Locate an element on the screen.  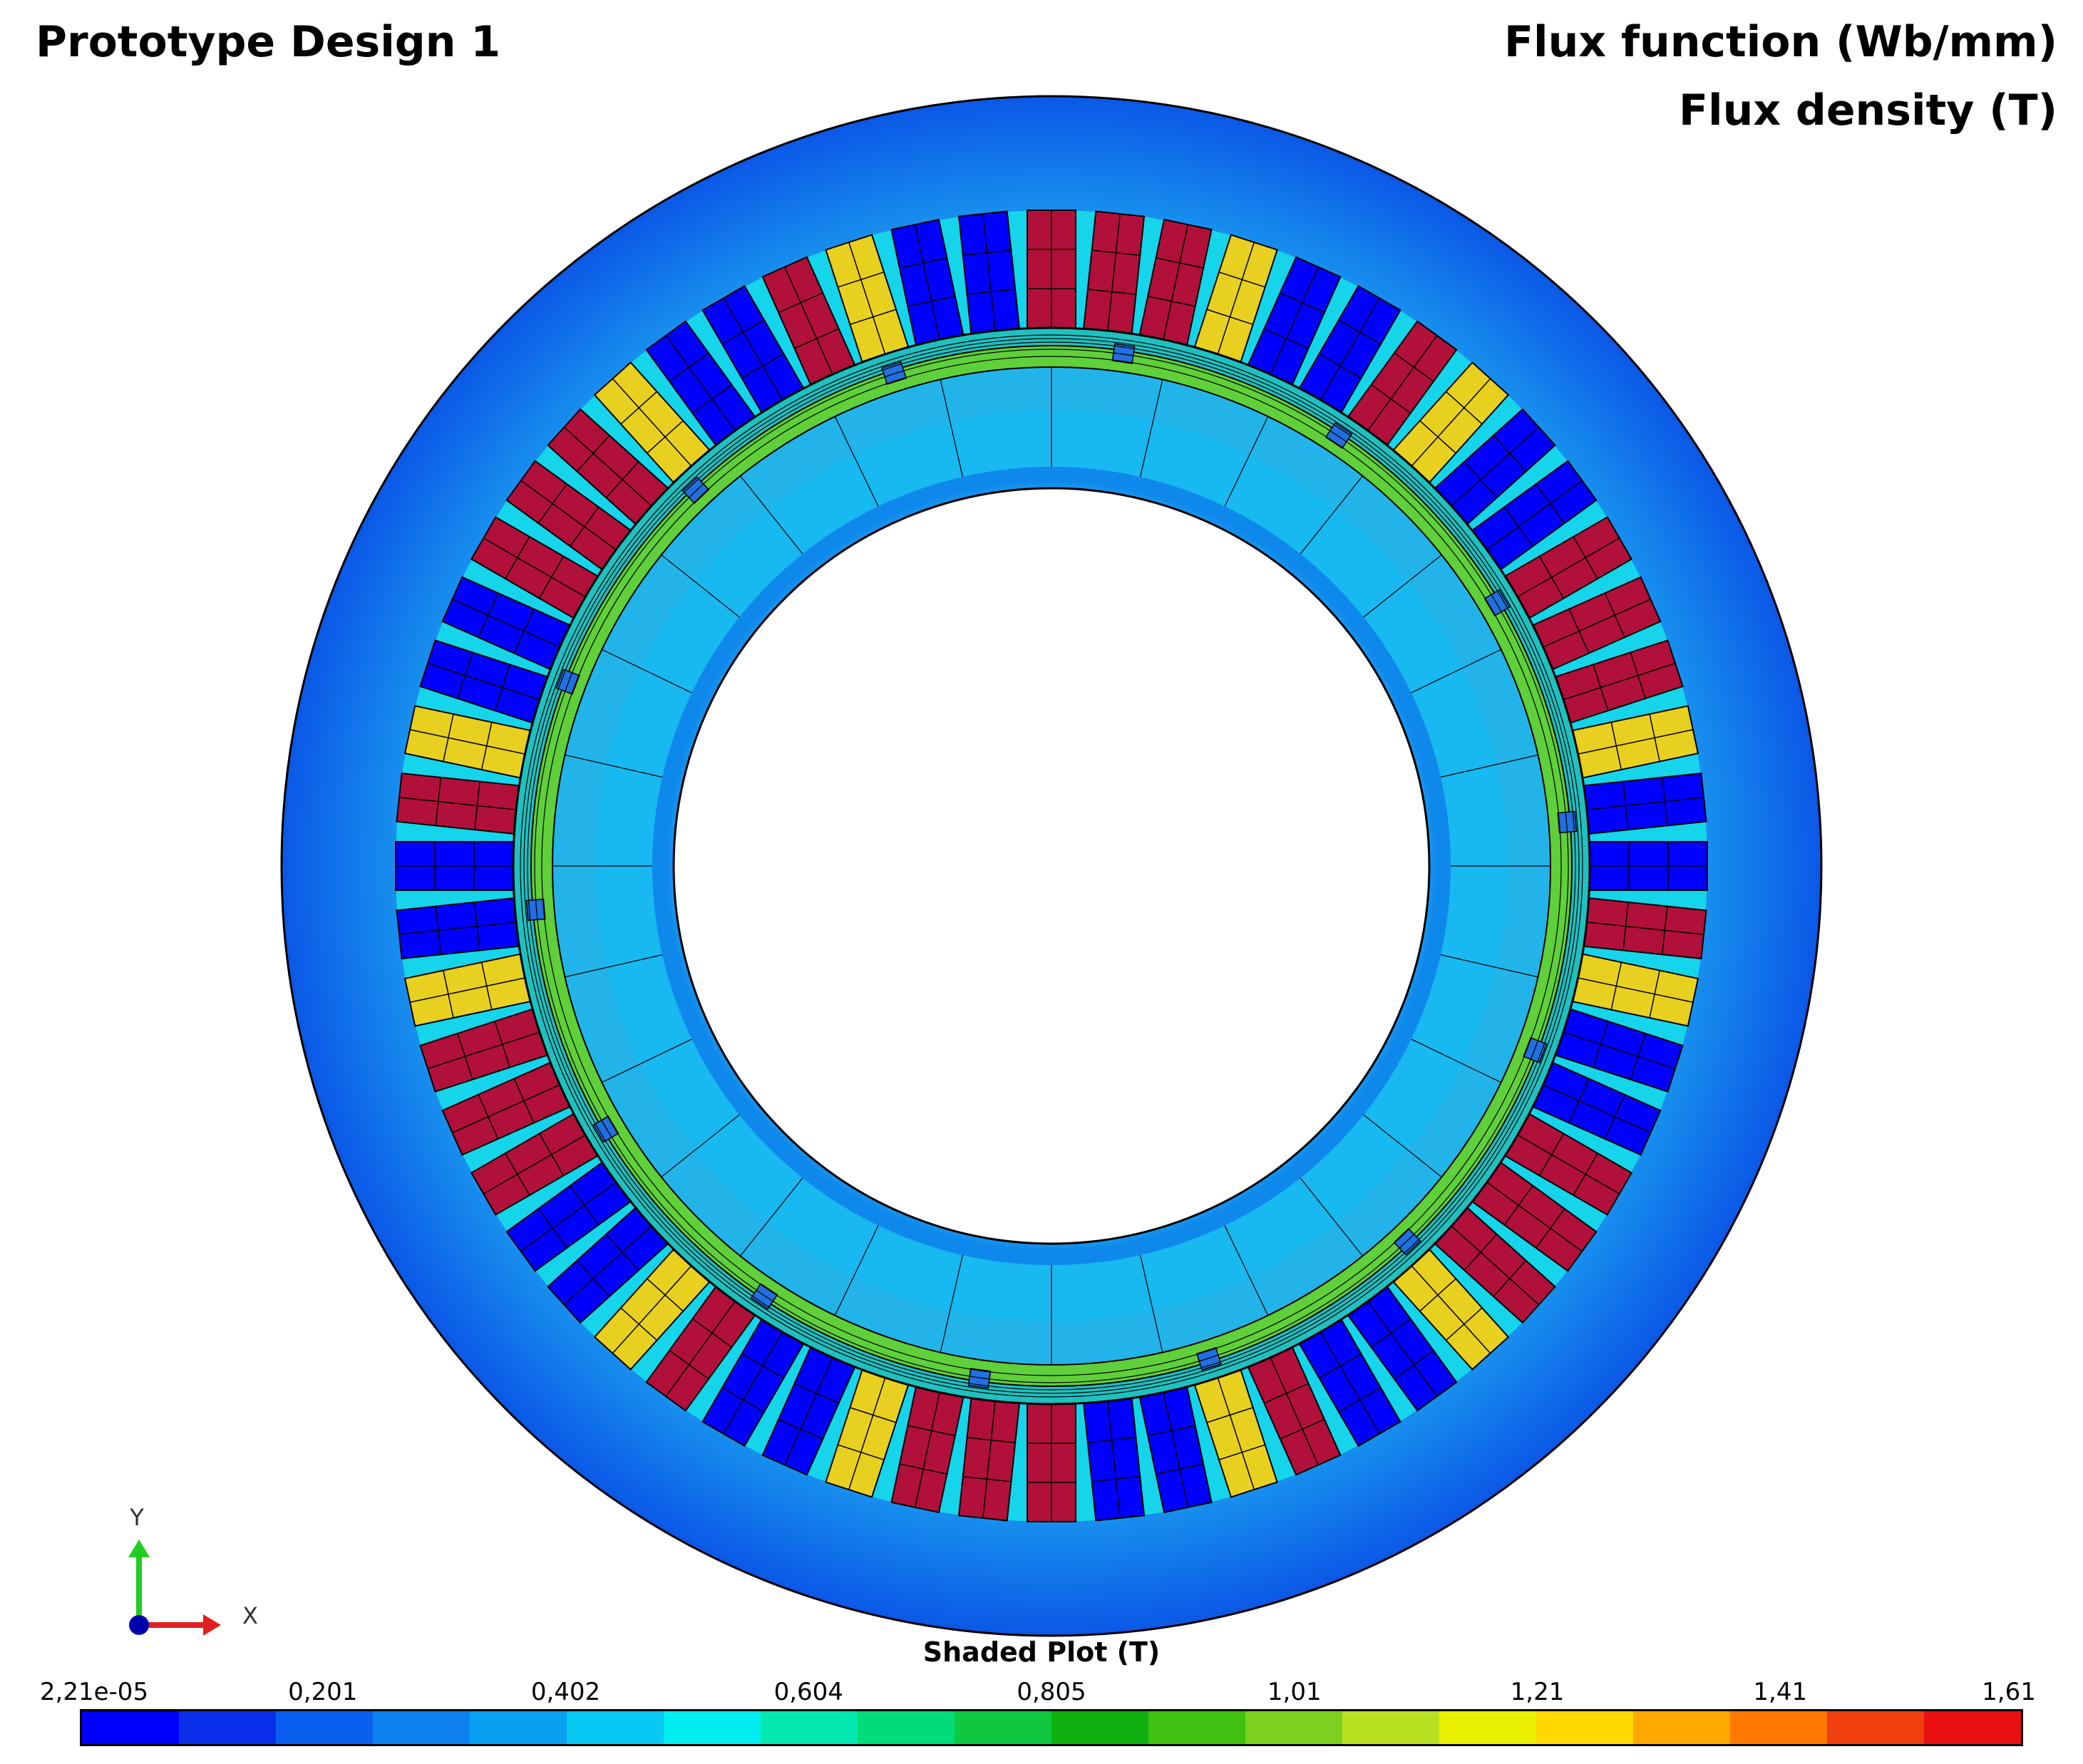
x-axis-label: X is located at coordinates (250, 1616).